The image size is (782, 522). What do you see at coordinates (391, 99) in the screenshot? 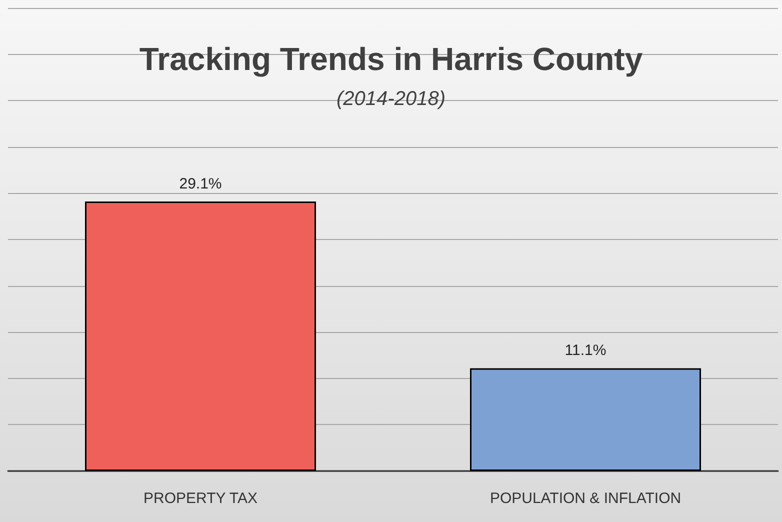
I see `text: (2014-2018)` at bounding box center [391, 99].